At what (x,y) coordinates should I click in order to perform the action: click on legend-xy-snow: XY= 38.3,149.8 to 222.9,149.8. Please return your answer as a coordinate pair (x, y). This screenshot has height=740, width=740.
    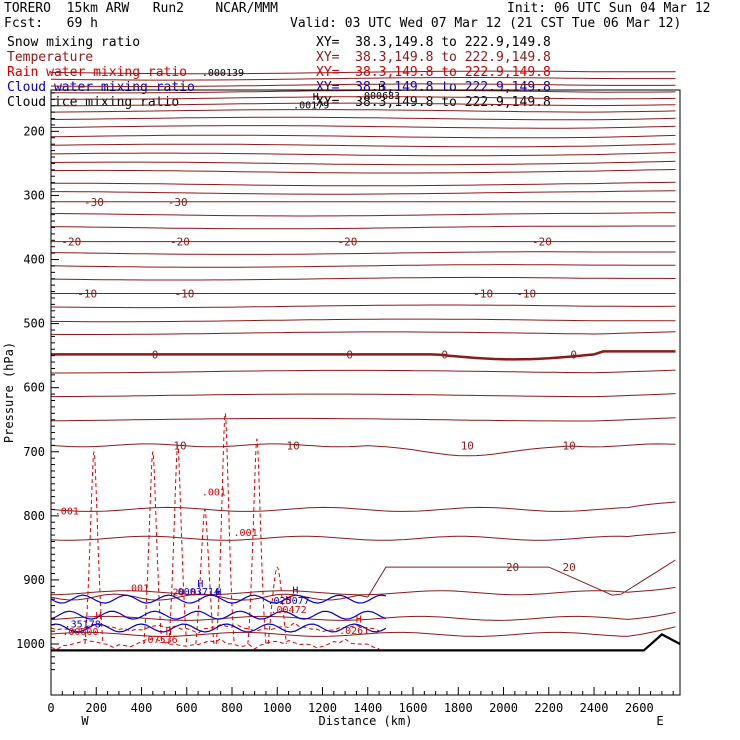
    Looking at the image, I should click on (433, 42).